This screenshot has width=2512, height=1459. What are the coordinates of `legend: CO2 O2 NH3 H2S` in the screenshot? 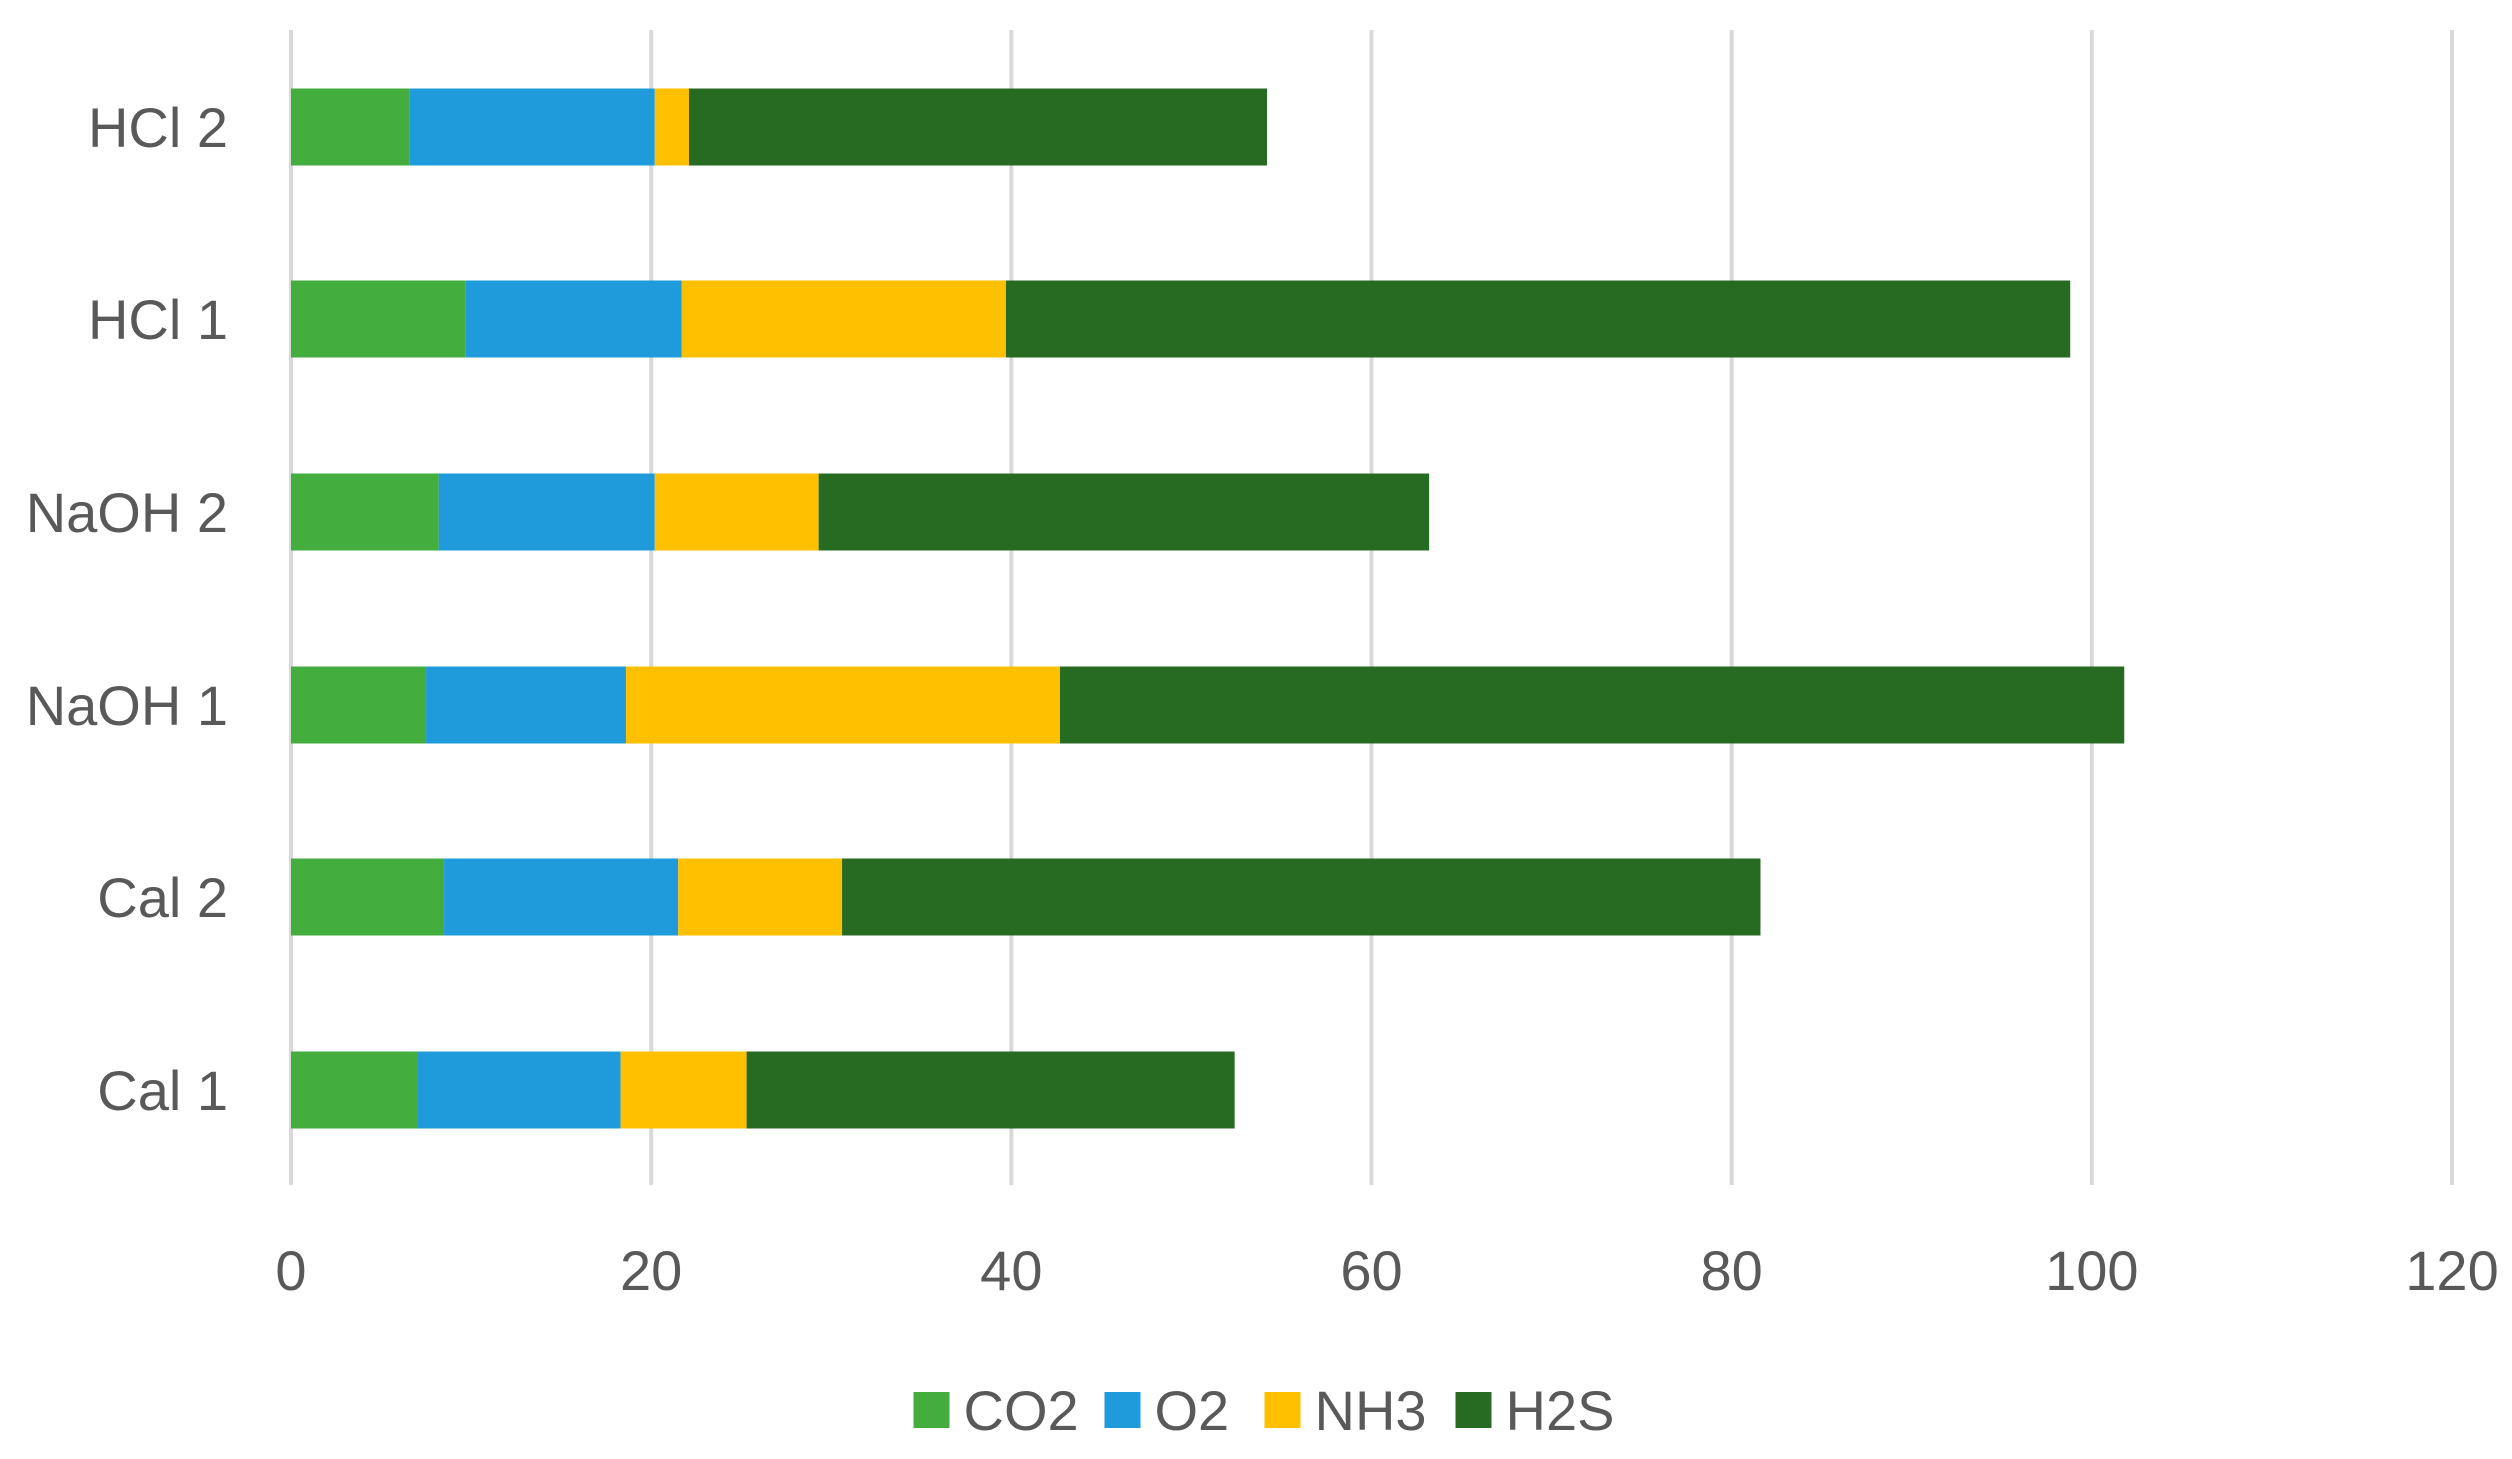 It's located at (1264, 1410).